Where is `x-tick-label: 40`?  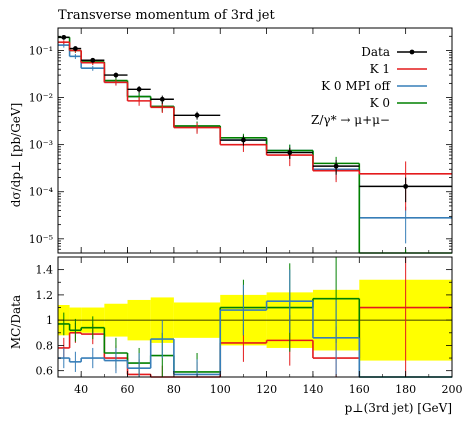
x-tick-label: 40 is located at coordinates (81, 389).